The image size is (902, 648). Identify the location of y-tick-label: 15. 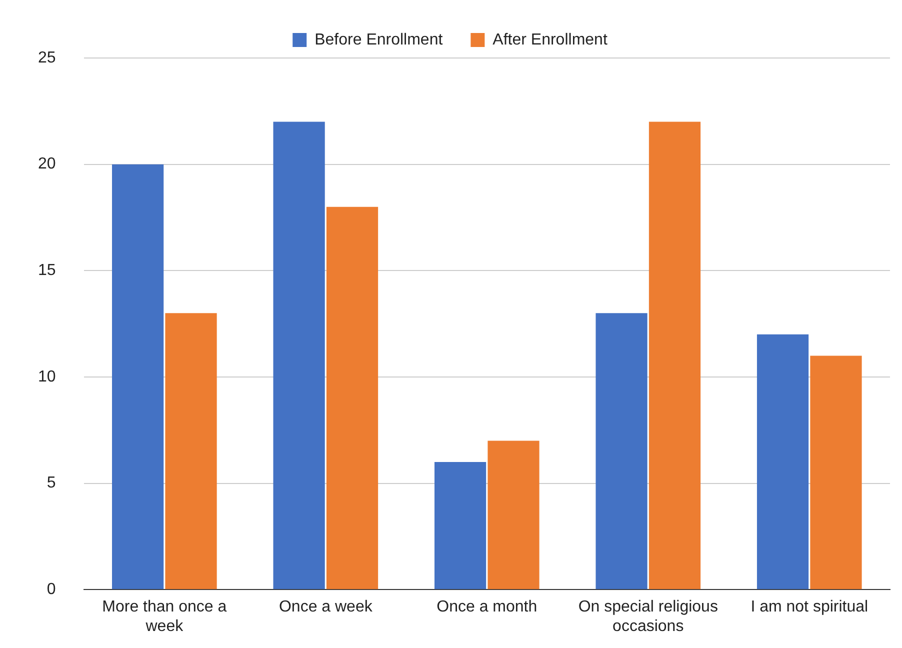
(47, 271).